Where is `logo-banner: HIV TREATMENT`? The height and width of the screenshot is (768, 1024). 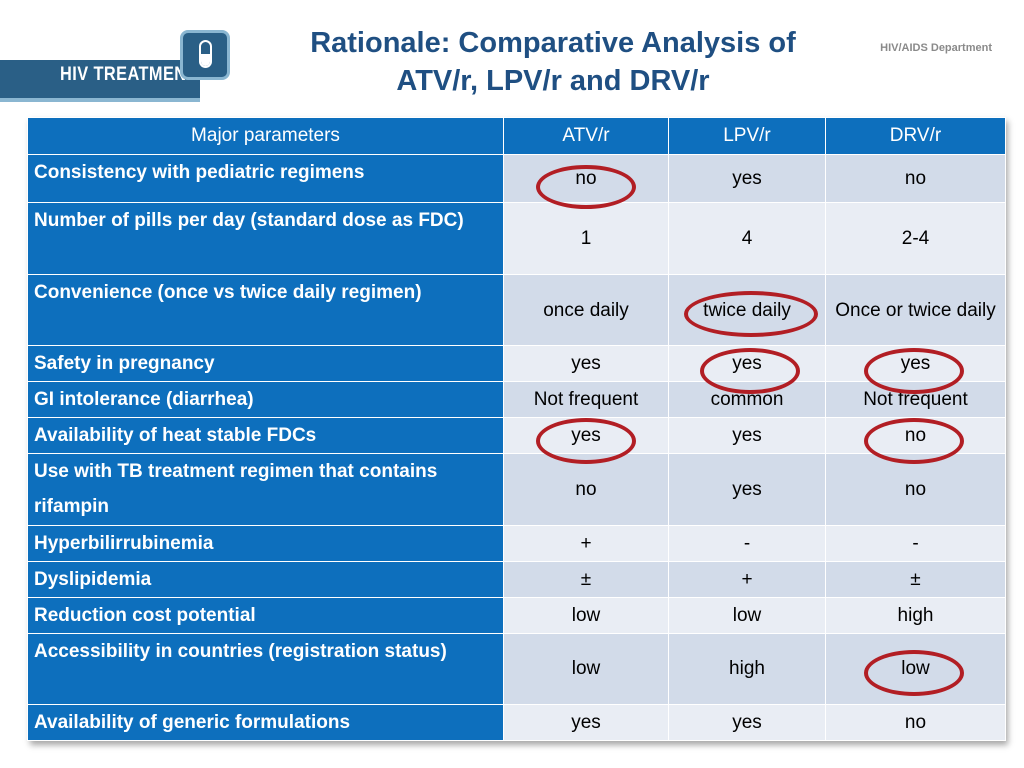 logo-banner: HIV TREATMENT is located at coordinates (100, 79).